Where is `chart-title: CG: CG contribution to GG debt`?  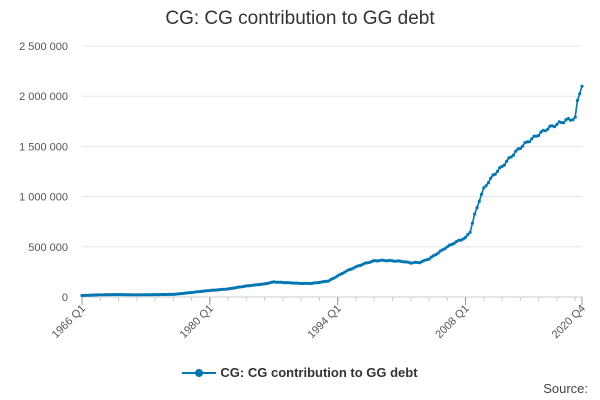
chart-title: CG: CG contribution to GG debt is located at coordinates (300, 18).